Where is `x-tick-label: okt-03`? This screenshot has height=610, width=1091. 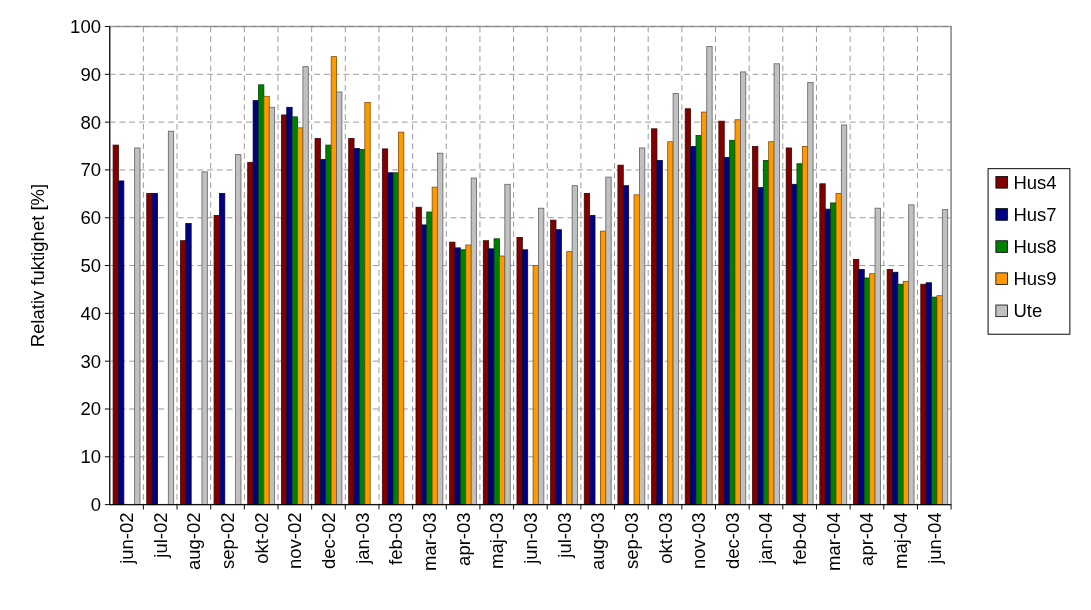 x-tick-label: okt-03 is located at coordinates (665, 538).